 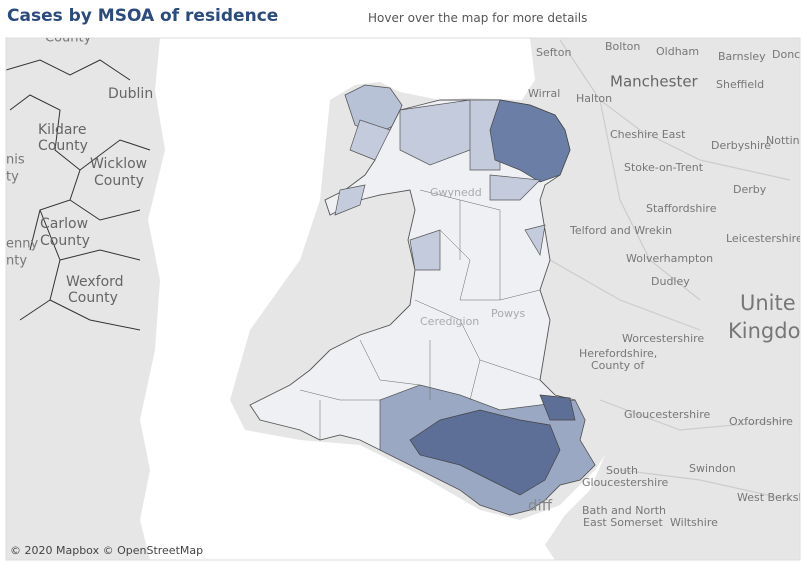 What do you see at coordinates (741, 145) in the screenshot?
I see `place-label: Derbyshire` at bounding box center [741, 145].